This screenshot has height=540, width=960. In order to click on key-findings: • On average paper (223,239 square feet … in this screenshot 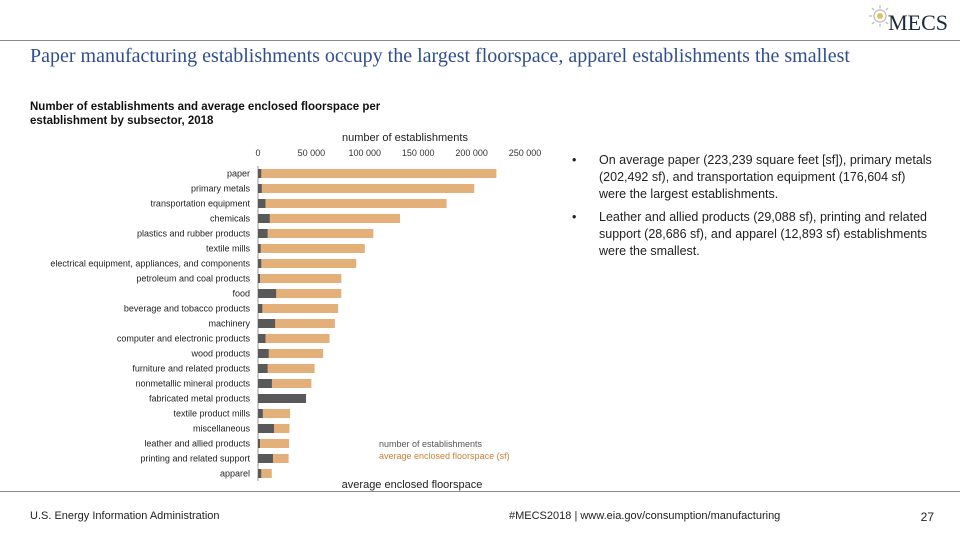, I will do `click(752, 209)`.